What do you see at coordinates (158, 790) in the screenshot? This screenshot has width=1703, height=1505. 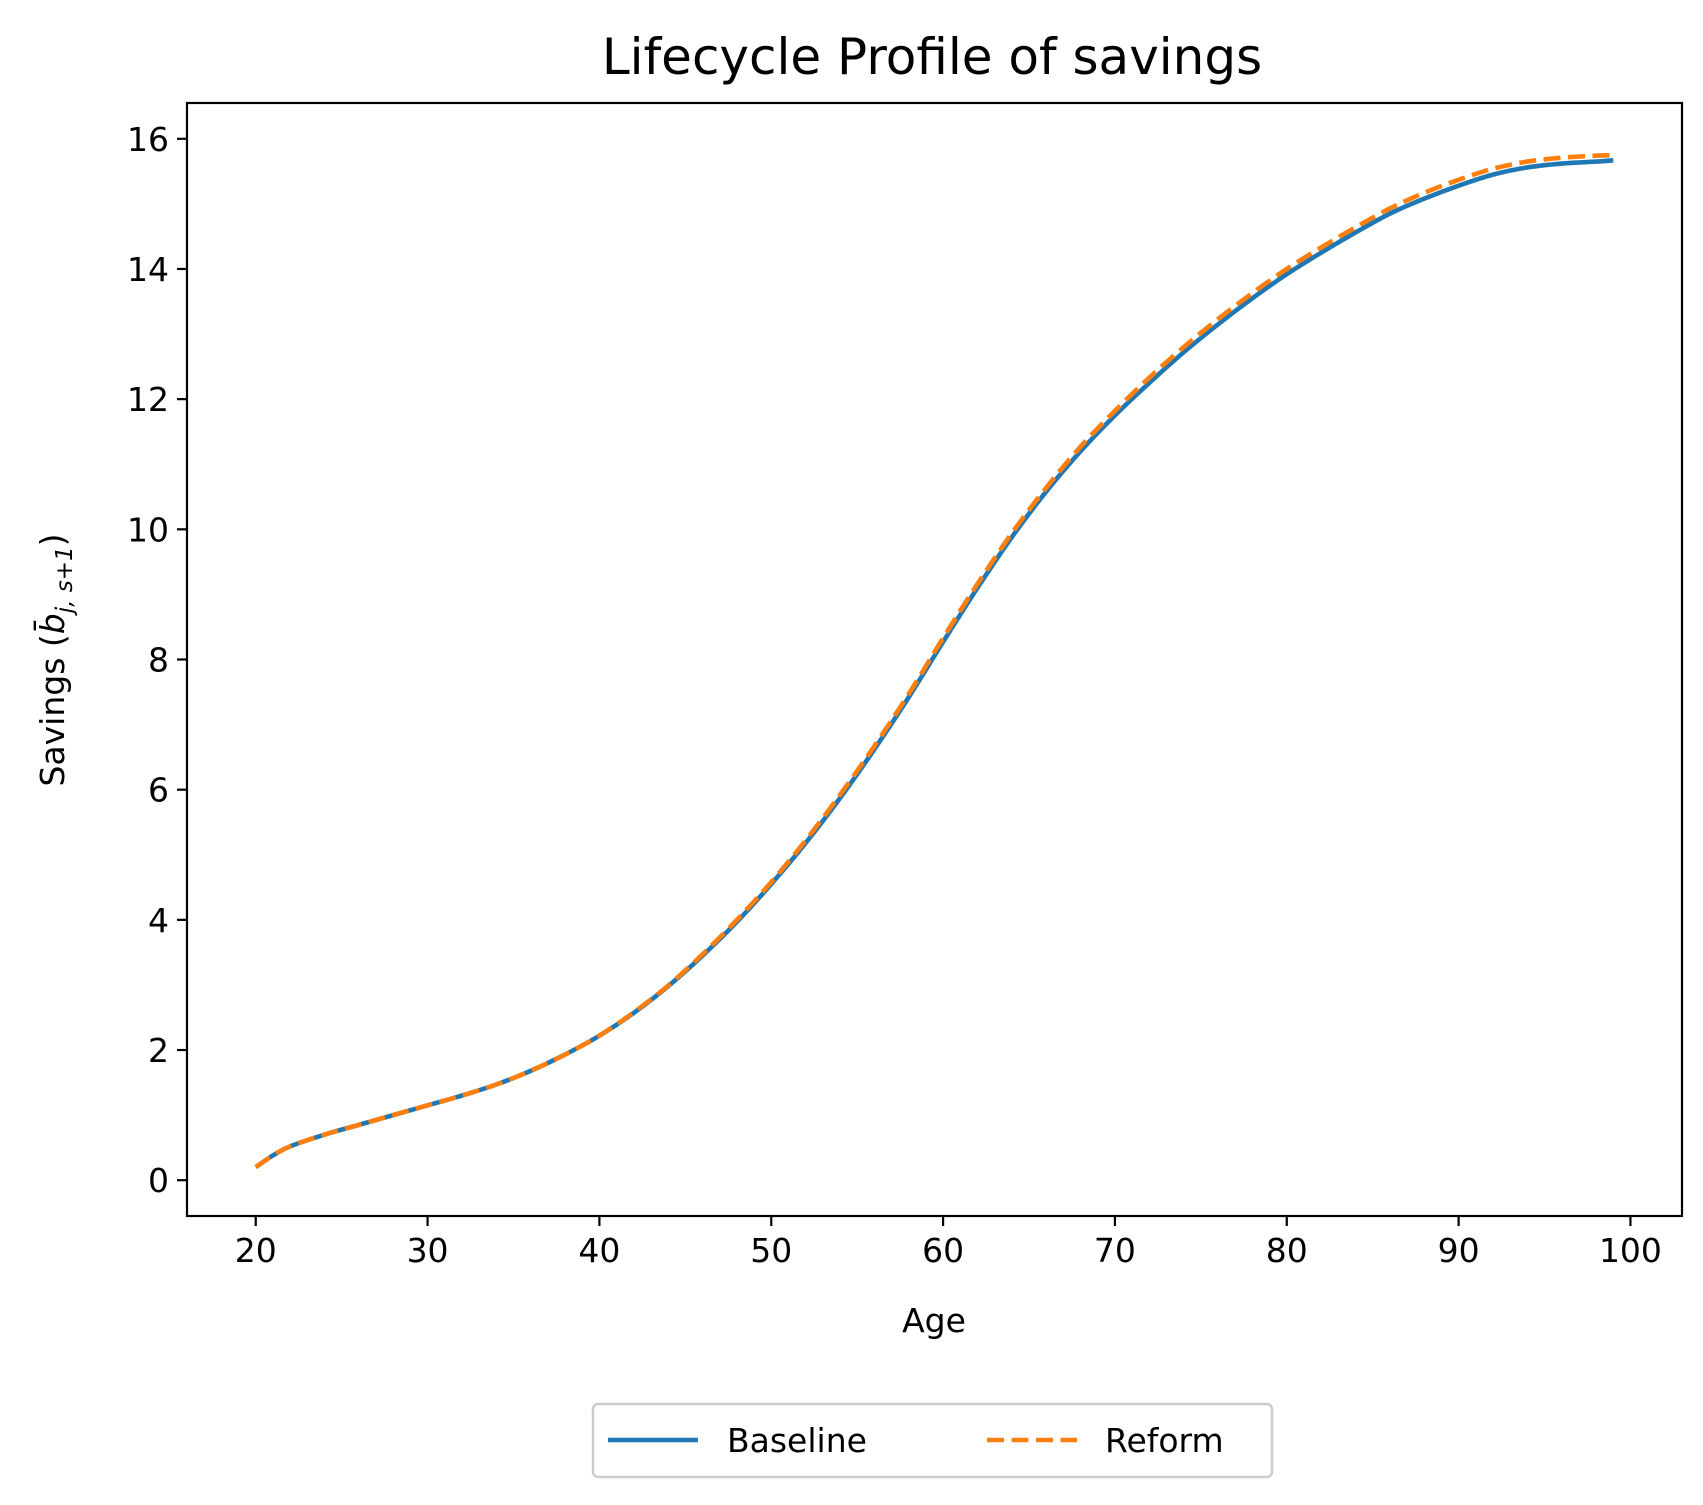 I see `y-tick-label: 6` at bounding box center [158, 790].